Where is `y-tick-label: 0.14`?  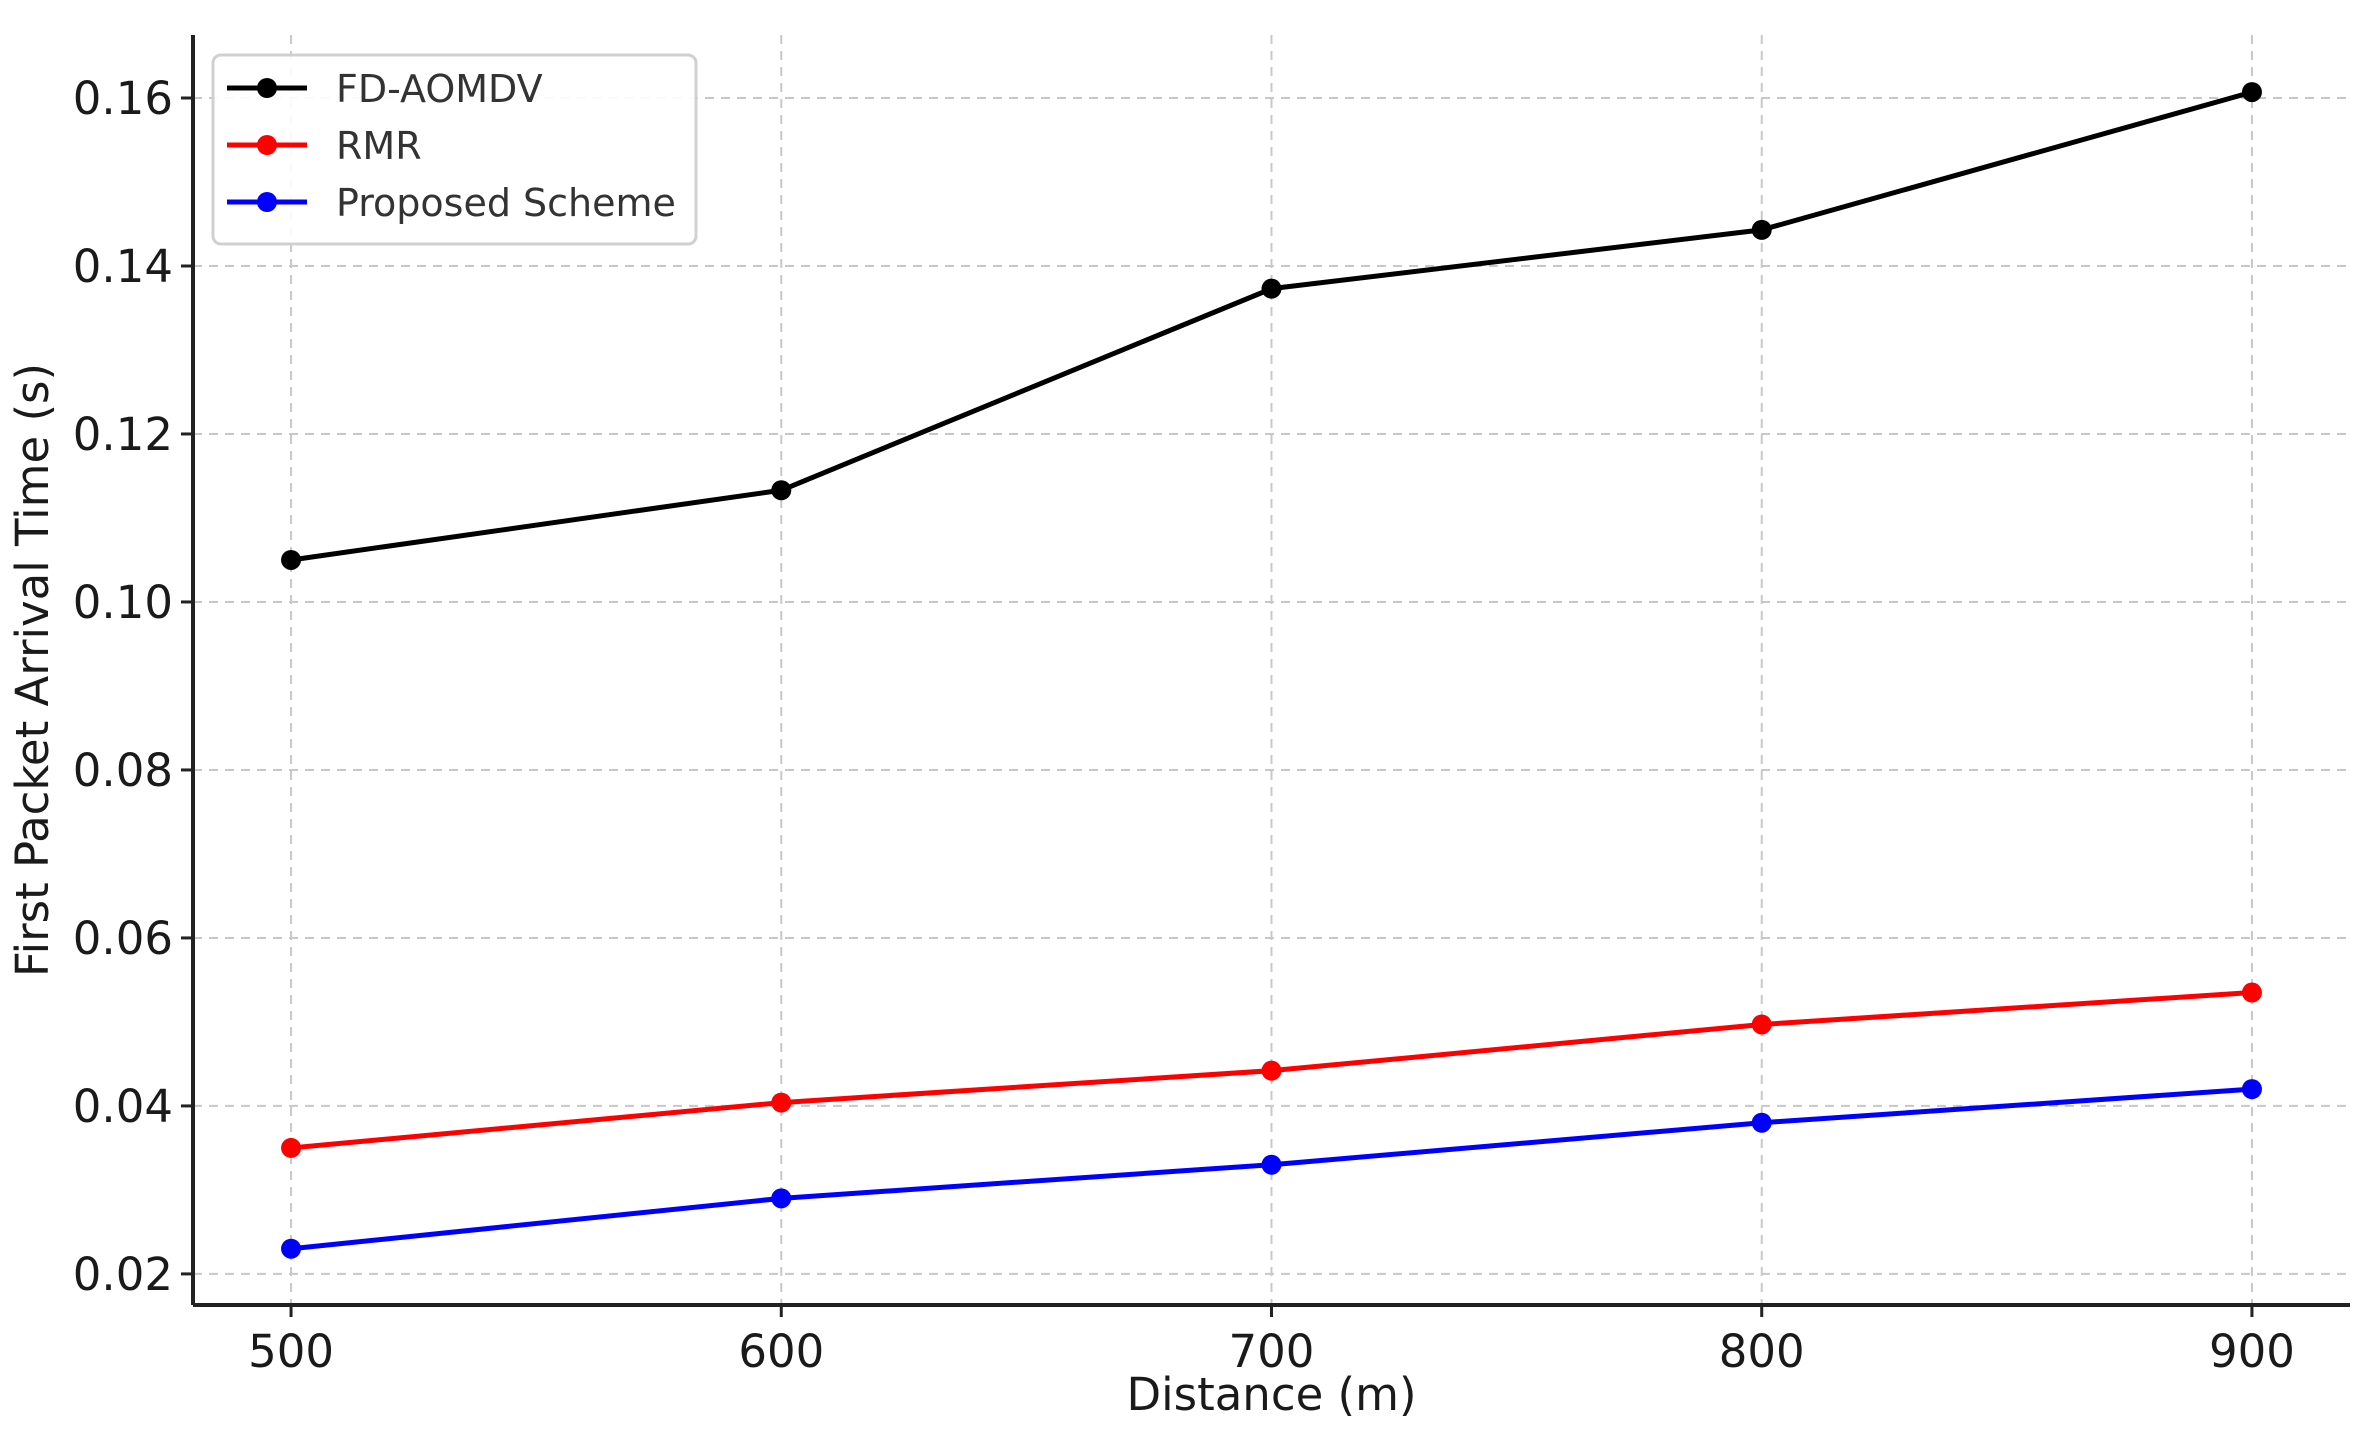 y-tick-label: 0.14 is located at coordinates (123, 266).